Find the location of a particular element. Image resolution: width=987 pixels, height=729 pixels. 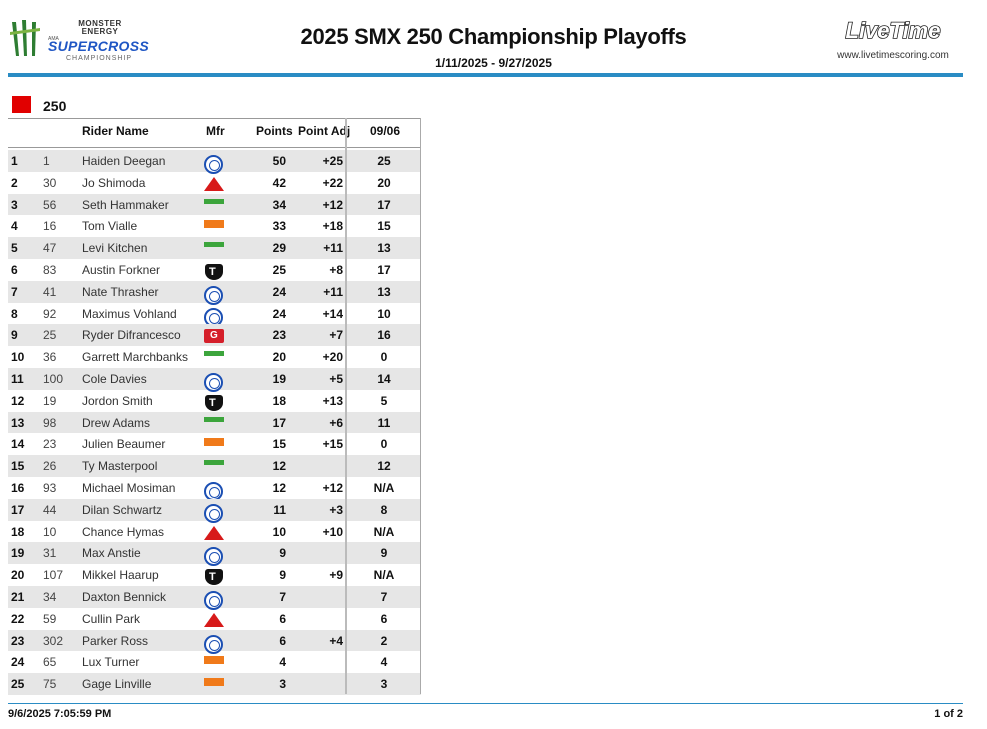

rider-number-cell: 41 is located at coordinates (50, 291).